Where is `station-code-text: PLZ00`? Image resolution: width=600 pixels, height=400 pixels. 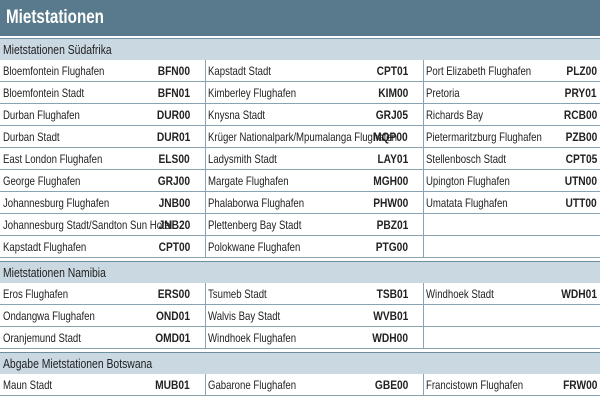
station-code-text: PLZ00 is located at coordinates (581, 71).